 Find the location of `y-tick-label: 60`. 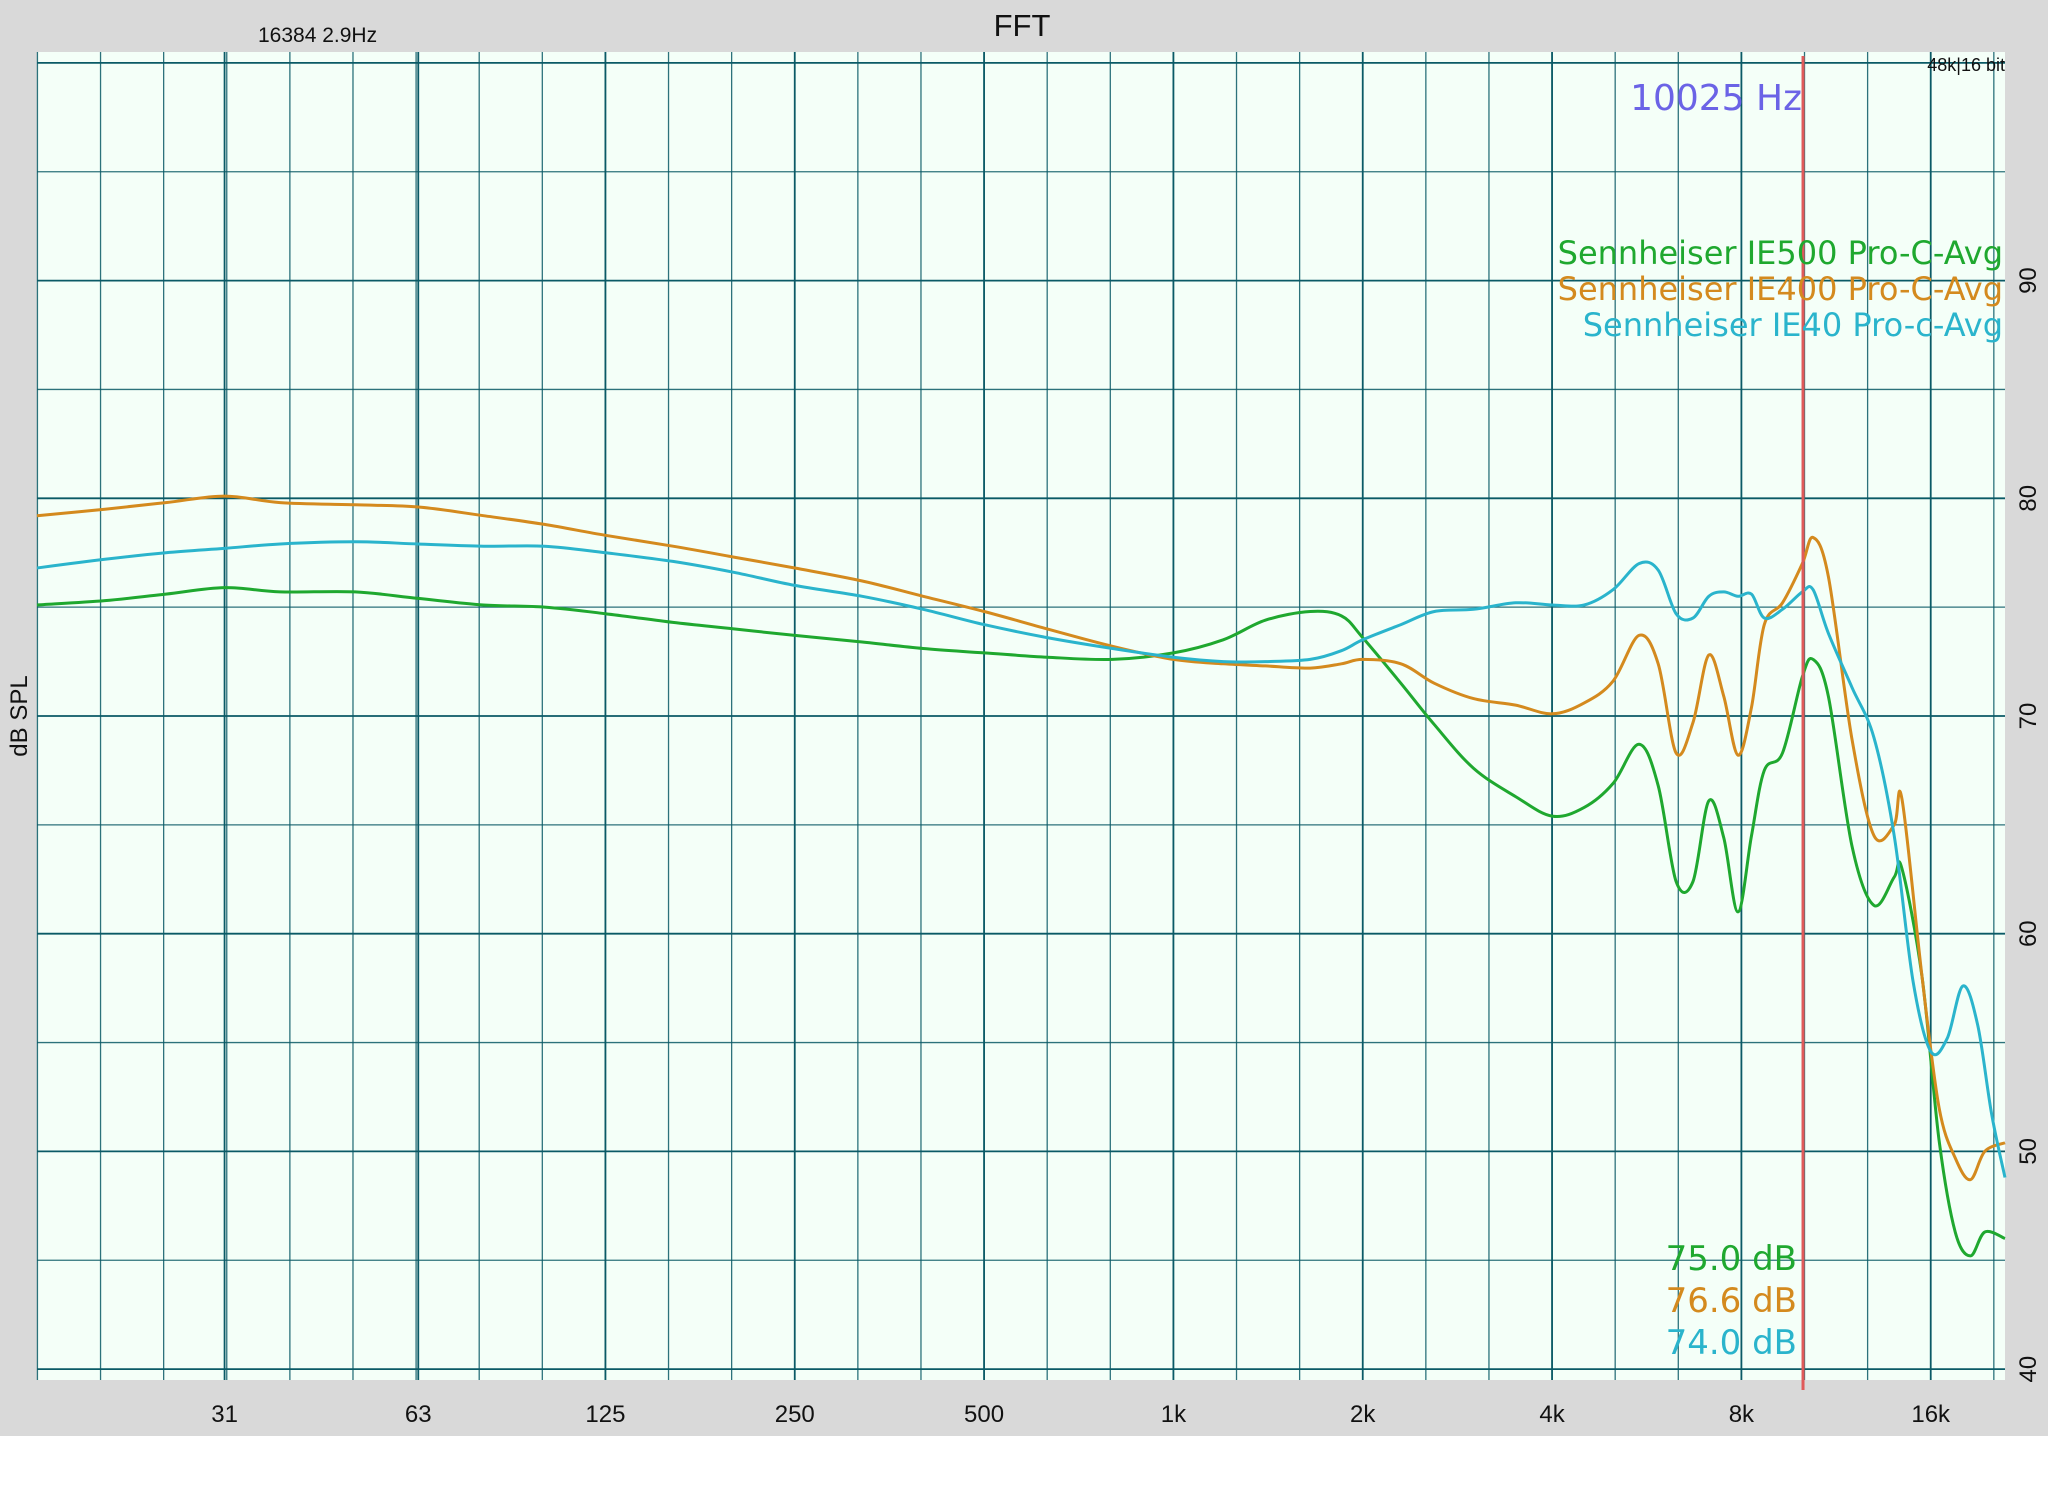

y-tick-label: 60 is located at coordinates (2028, 933).